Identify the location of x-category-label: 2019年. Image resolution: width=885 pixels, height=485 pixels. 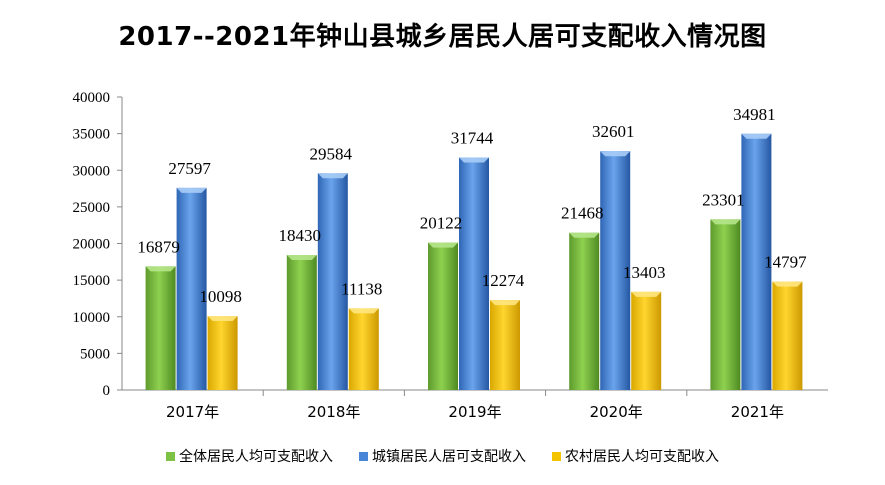
(474, 412).